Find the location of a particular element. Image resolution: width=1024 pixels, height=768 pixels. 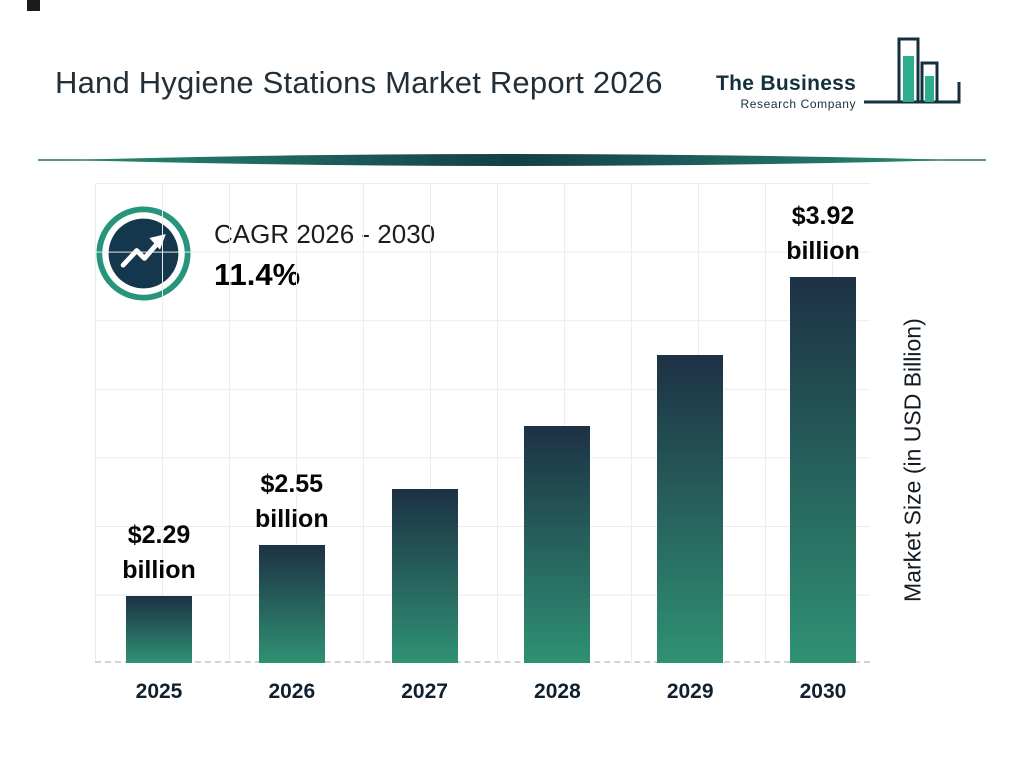

bar-value-amount: $3.92 is located at coordinates (823, 216).